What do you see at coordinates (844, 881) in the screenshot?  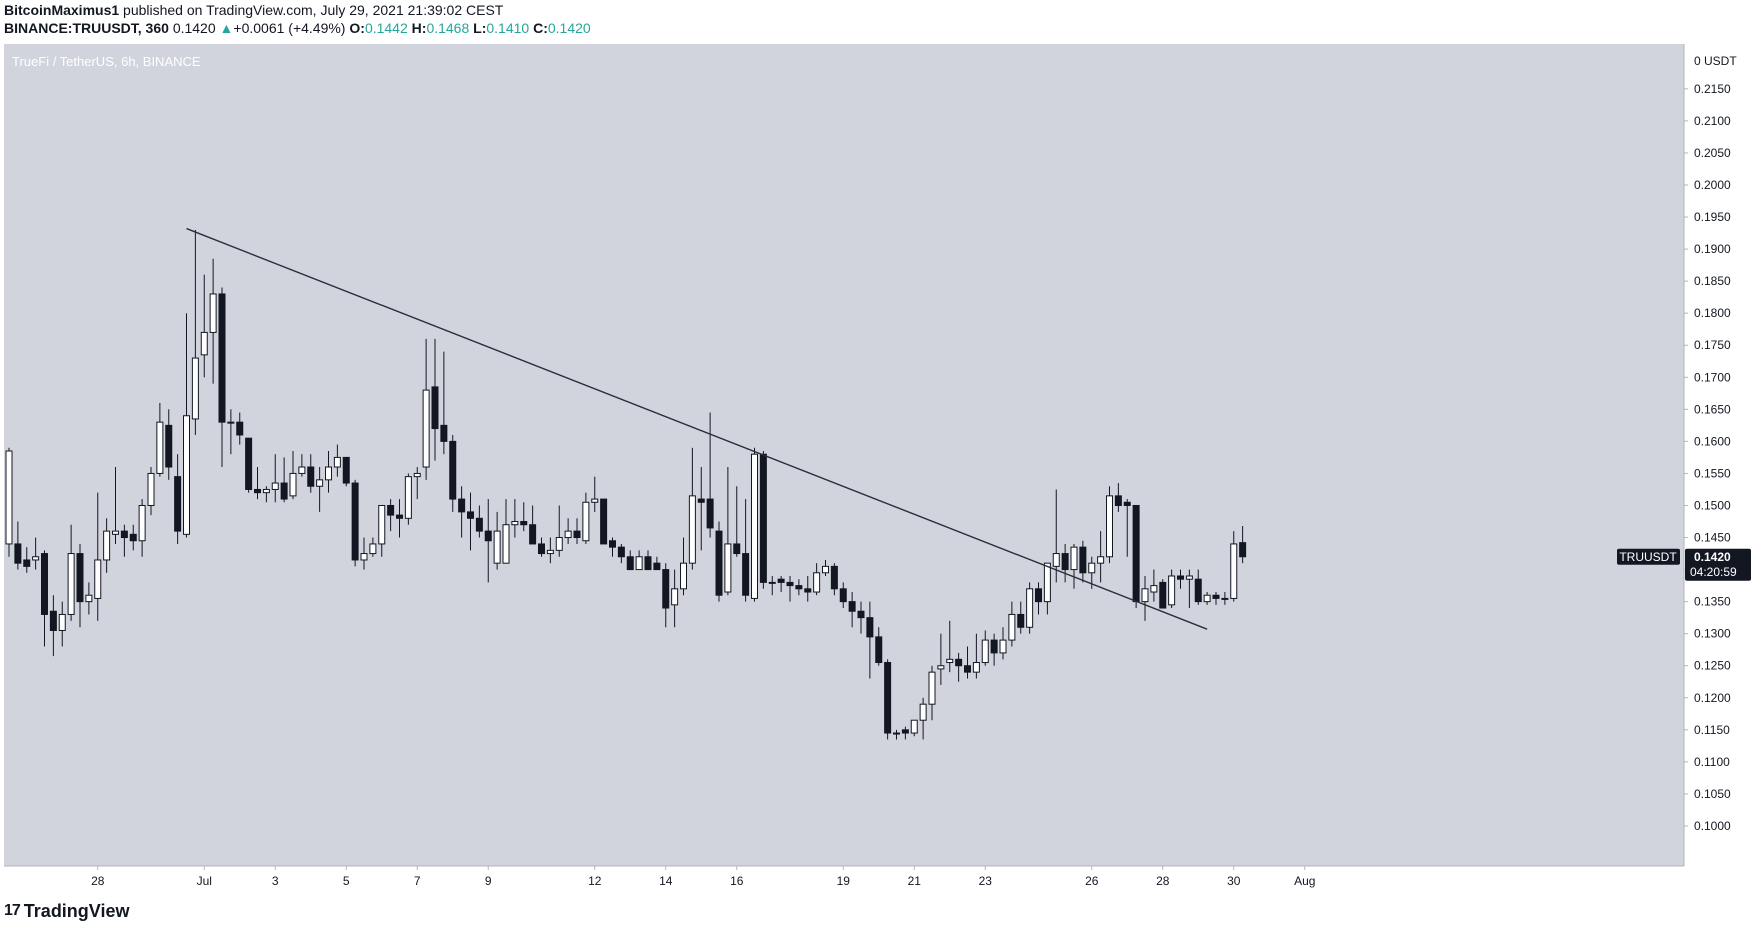 I see `time-axis` at bounding box center [844, 881].